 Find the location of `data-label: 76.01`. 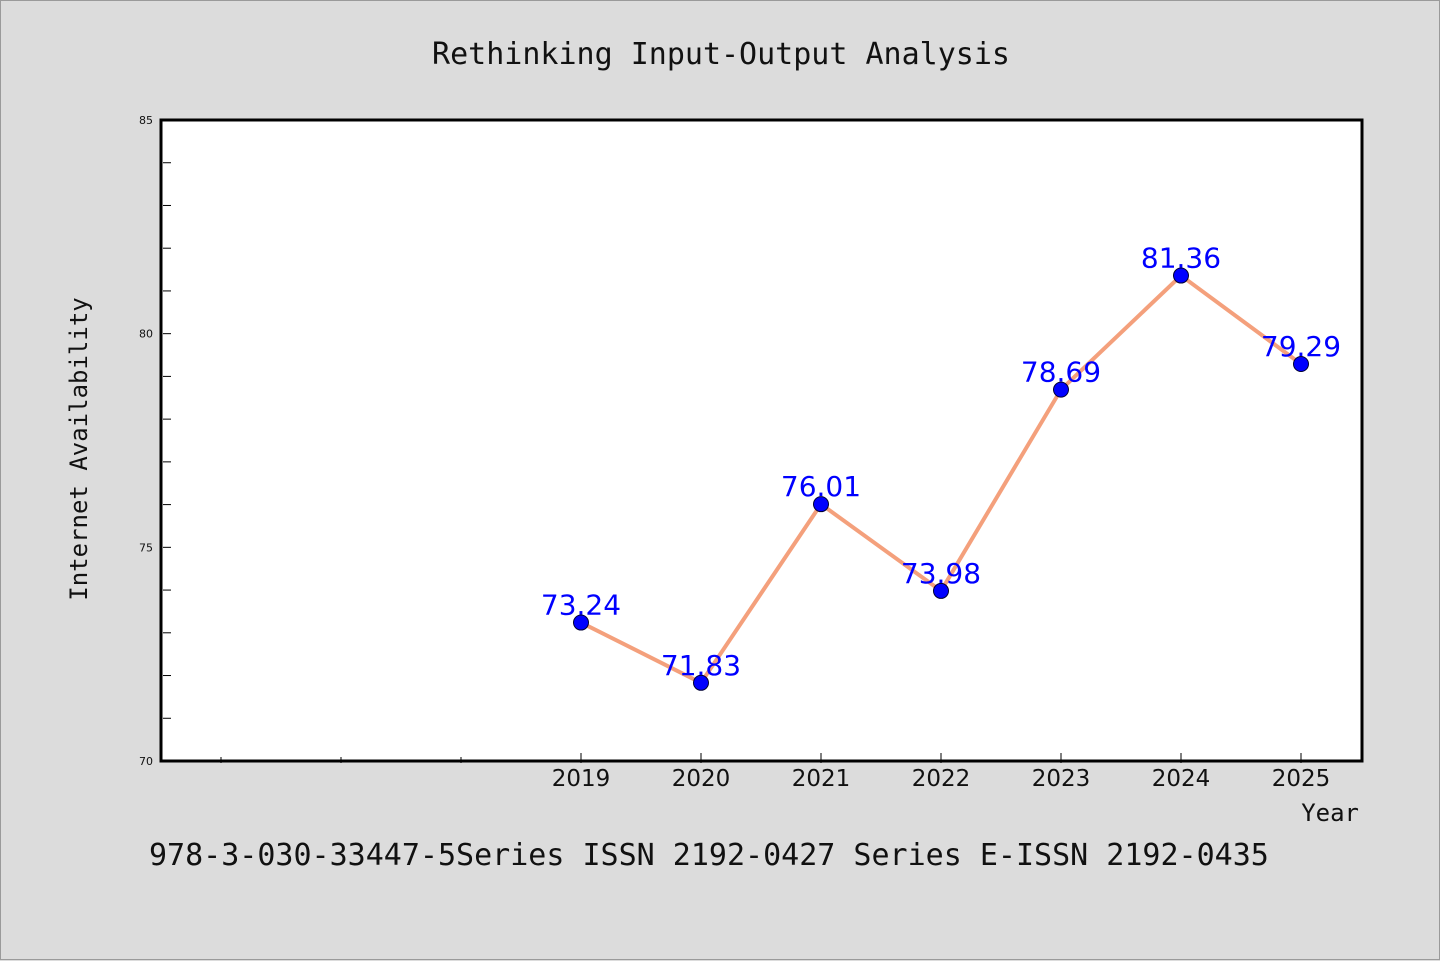

data-label: 76.01 is located at coordinates (821, 486).